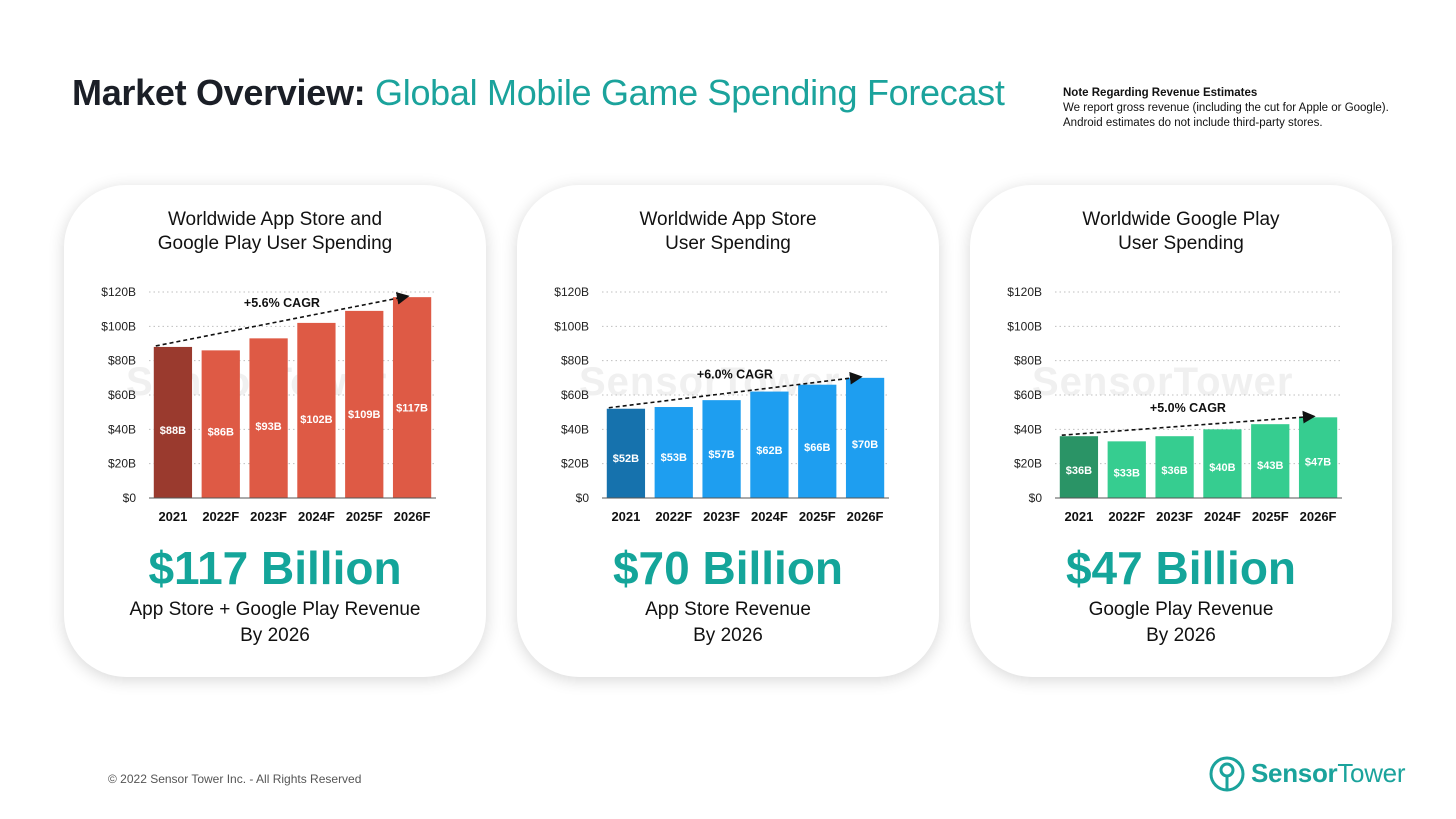  What do you see at coordinates (275, 568) in the screenshot?
I see `big-number: $117 Billion` at bounding box center [275, 568].